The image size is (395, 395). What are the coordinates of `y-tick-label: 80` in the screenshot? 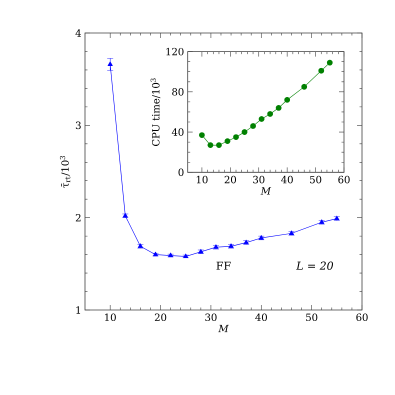 It's located at (178, 92).